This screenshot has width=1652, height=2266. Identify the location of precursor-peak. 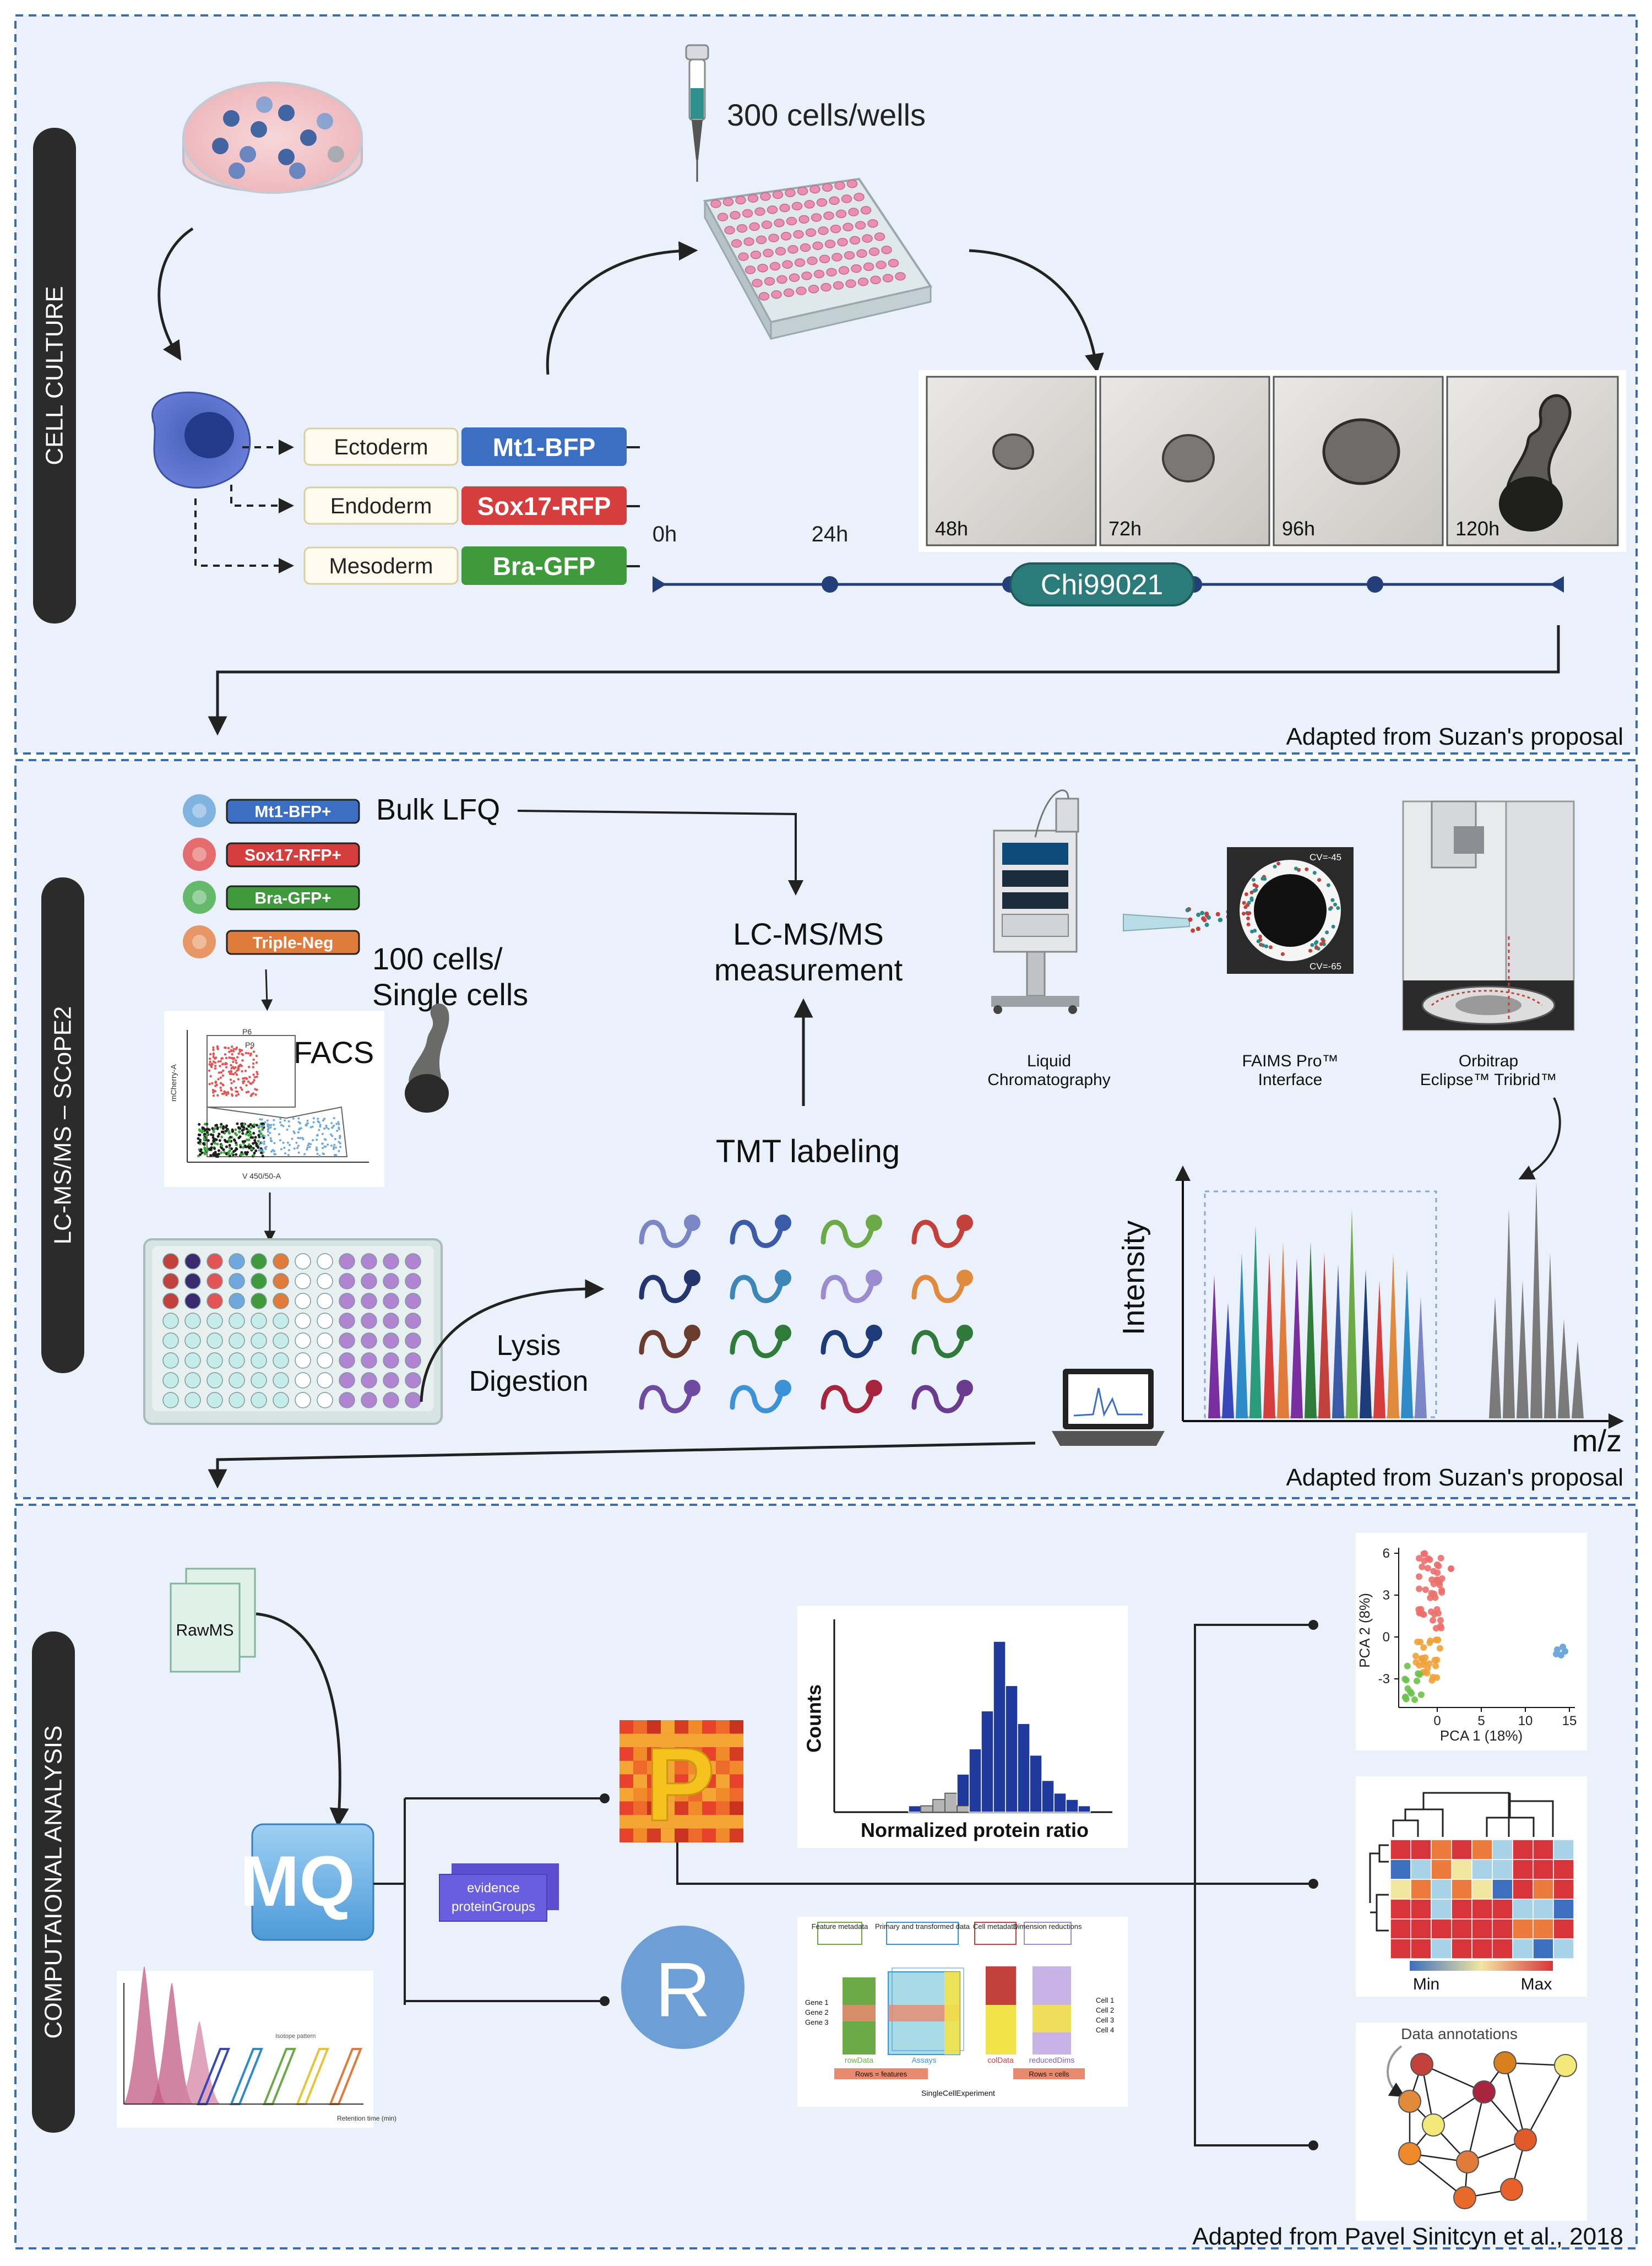
(1523, 1349).